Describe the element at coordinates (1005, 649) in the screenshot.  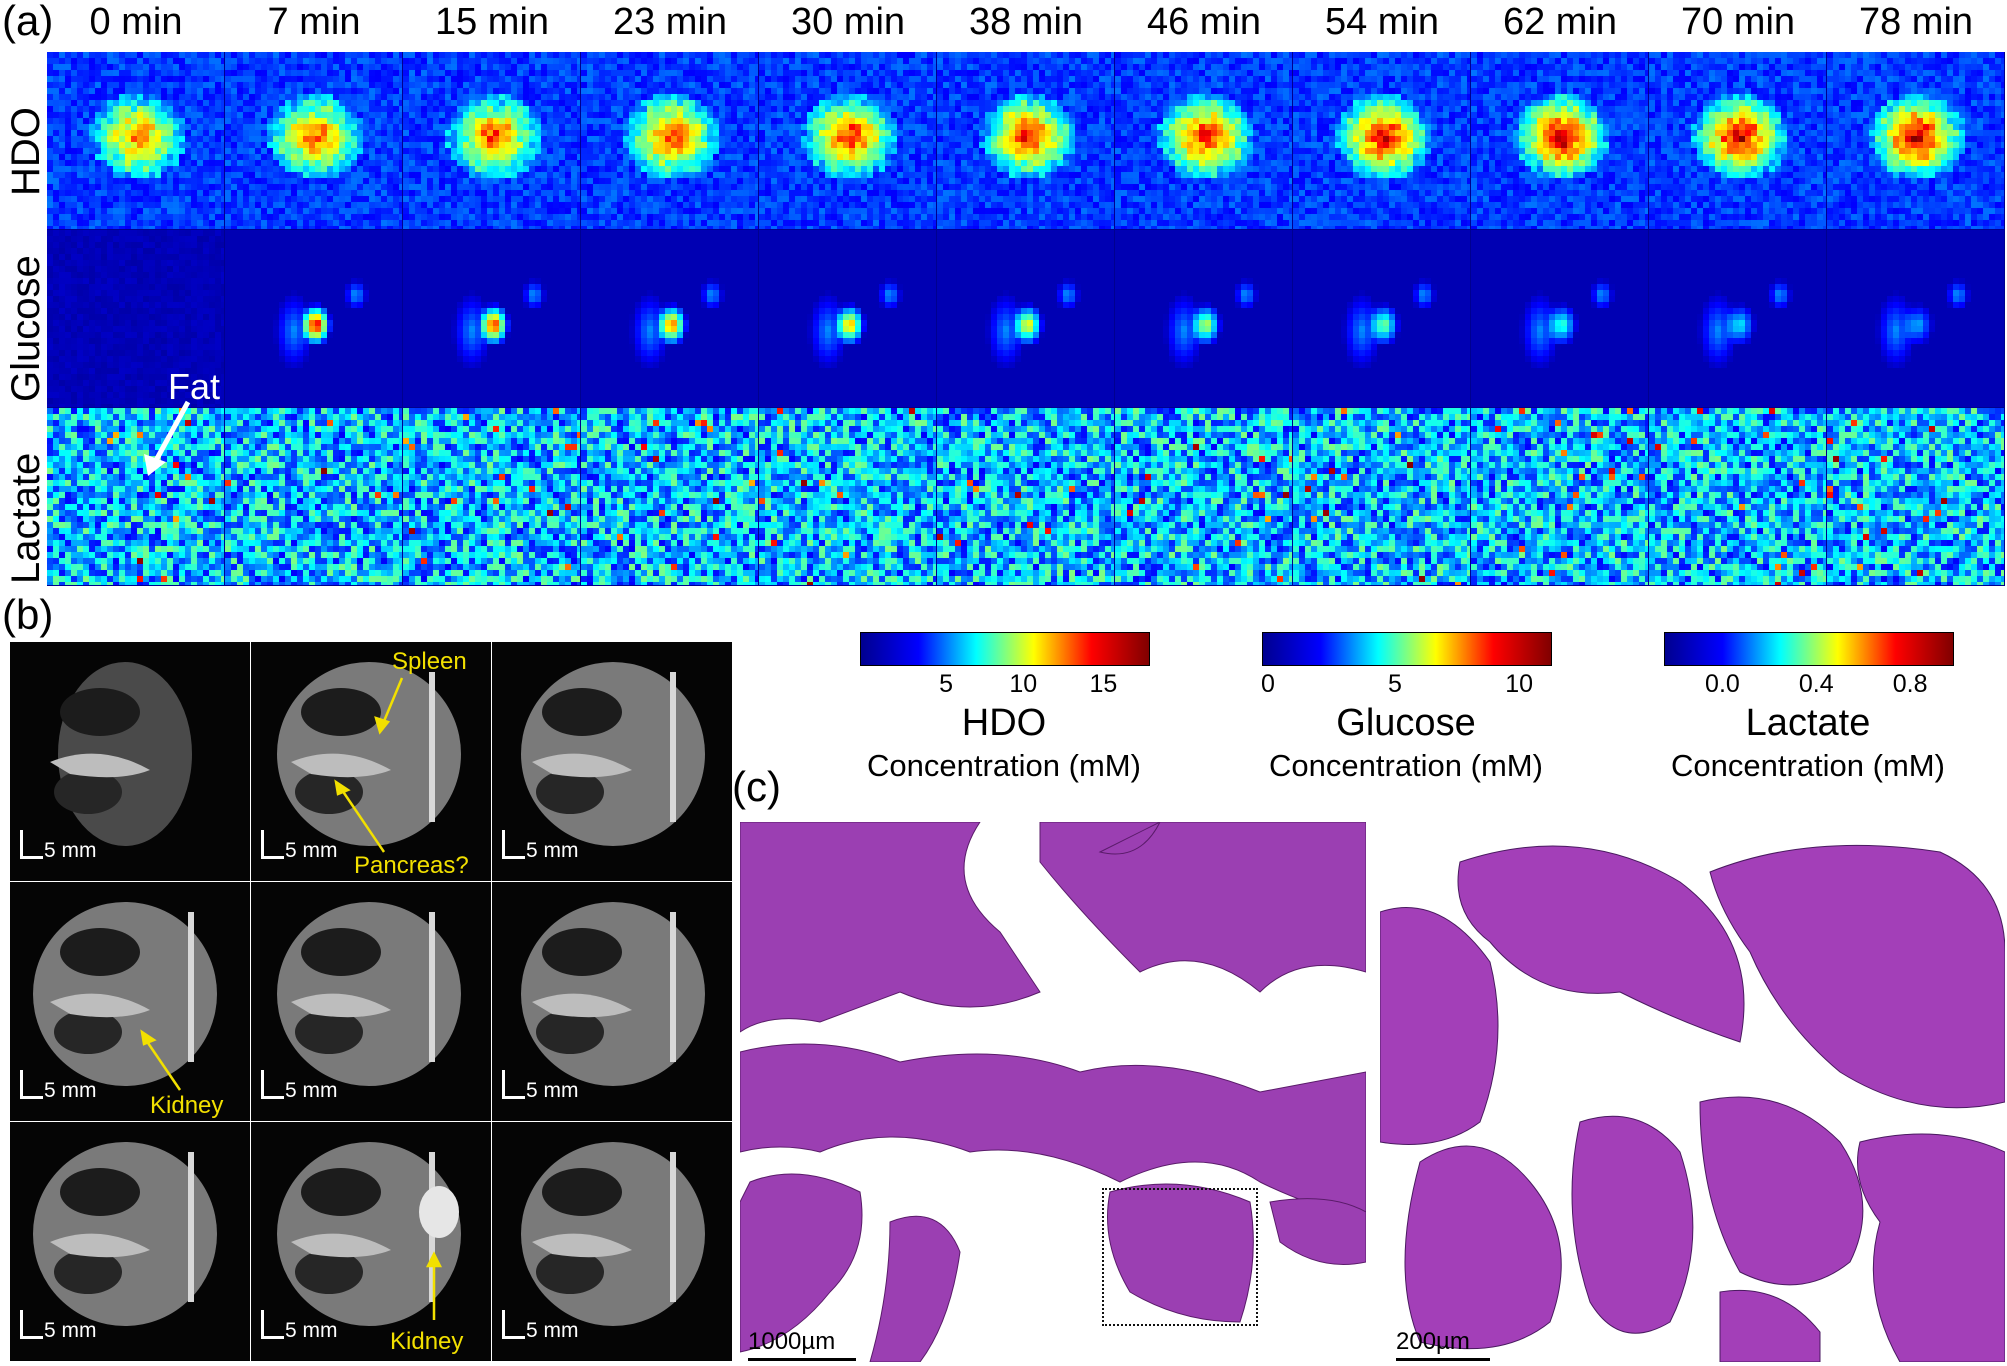
I see `colorbar-hdo` at that location.